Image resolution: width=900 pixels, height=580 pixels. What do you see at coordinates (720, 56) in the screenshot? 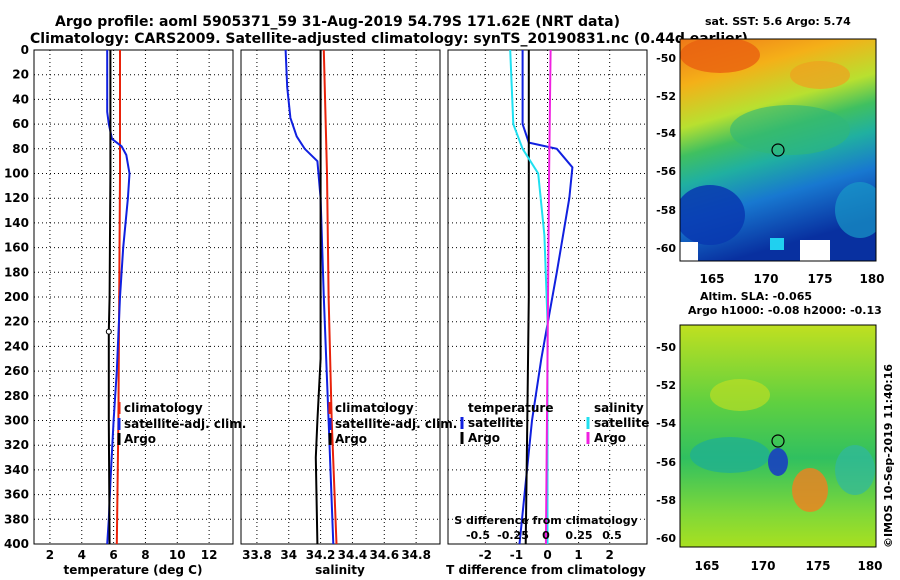
I see `sst-warm-patch` at bounding box center [720, 56].